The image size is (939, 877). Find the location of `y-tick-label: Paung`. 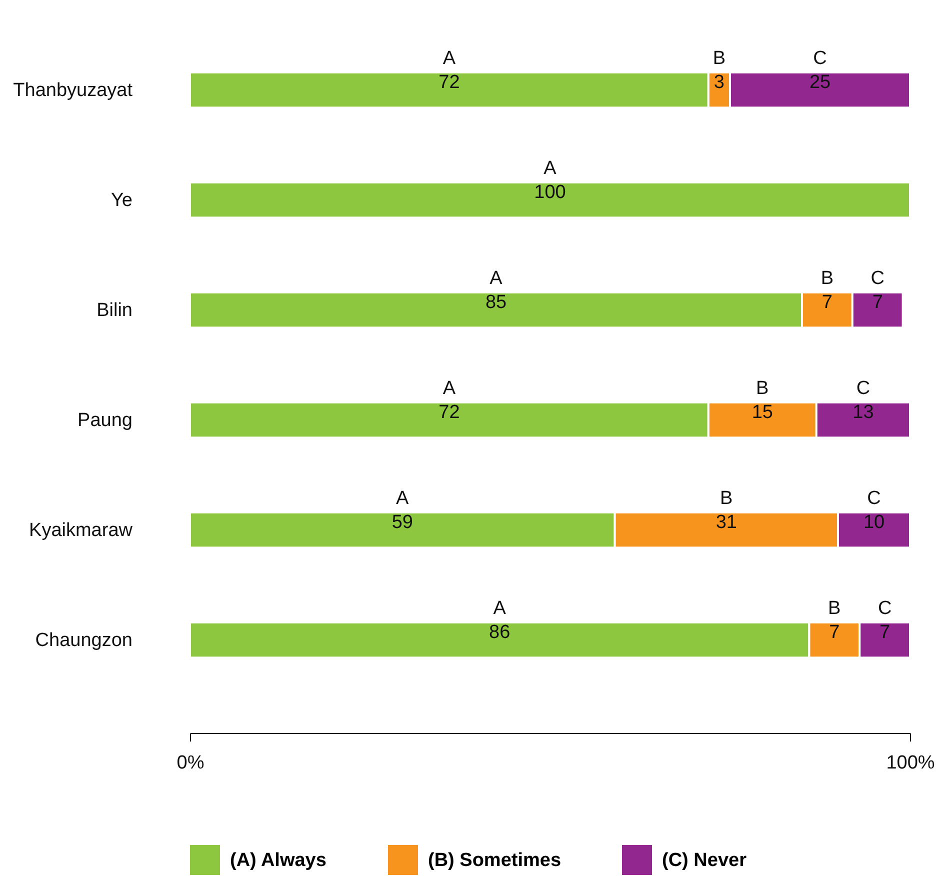

y-tick-label: Paung is located at coordinates (105, 420).